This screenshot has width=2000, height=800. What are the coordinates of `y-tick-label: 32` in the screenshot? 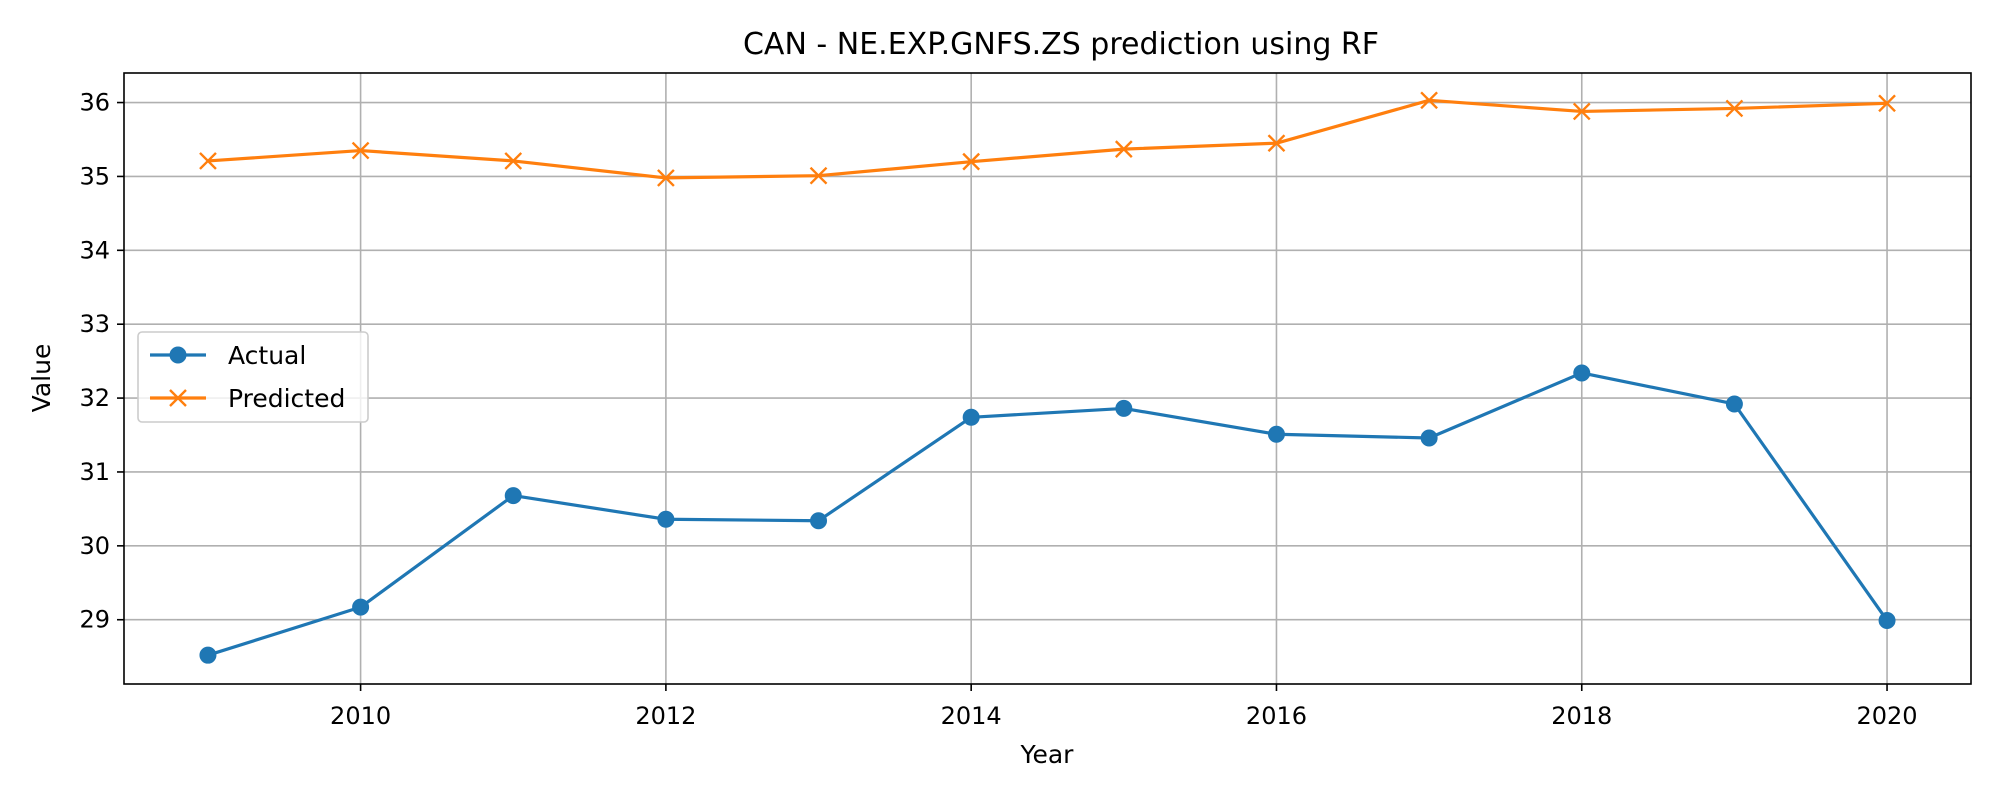 It's located at (94, 398).